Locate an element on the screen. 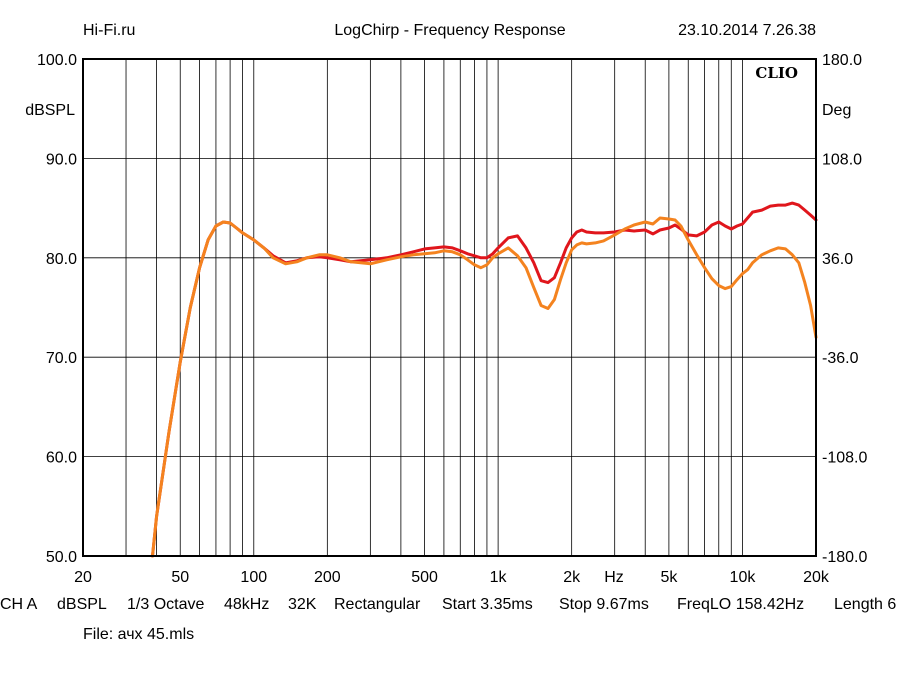 Image resolution: width=900 pixels, height=675 pixels. x-tick-label: 100 is located at coordinates (253, 577).